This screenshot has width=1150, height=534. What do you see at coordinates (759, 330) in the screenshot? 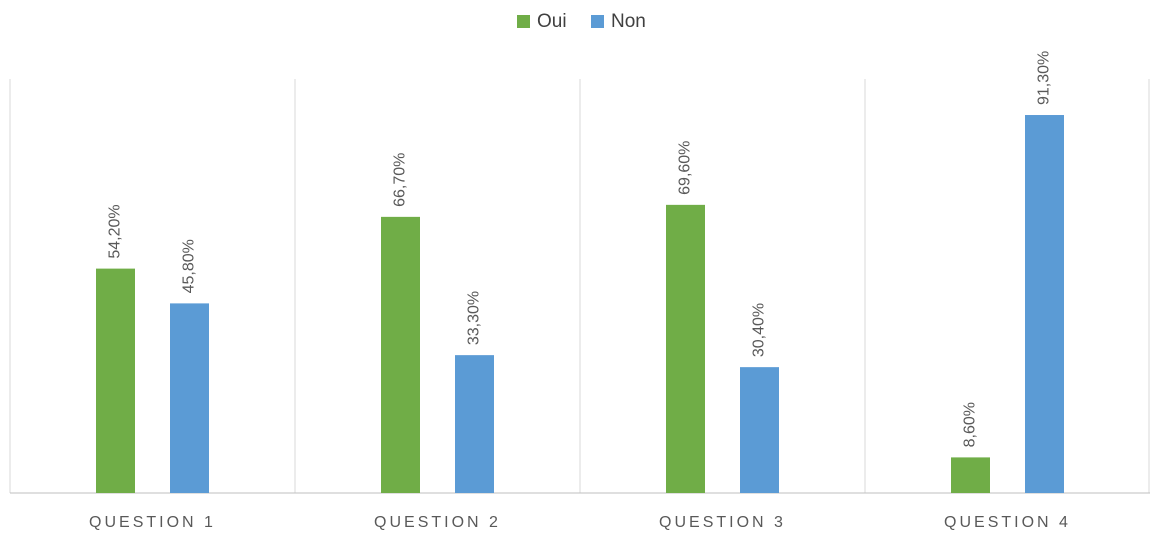
I see `data-label: 30,40%` at bounding box center [759, 330].